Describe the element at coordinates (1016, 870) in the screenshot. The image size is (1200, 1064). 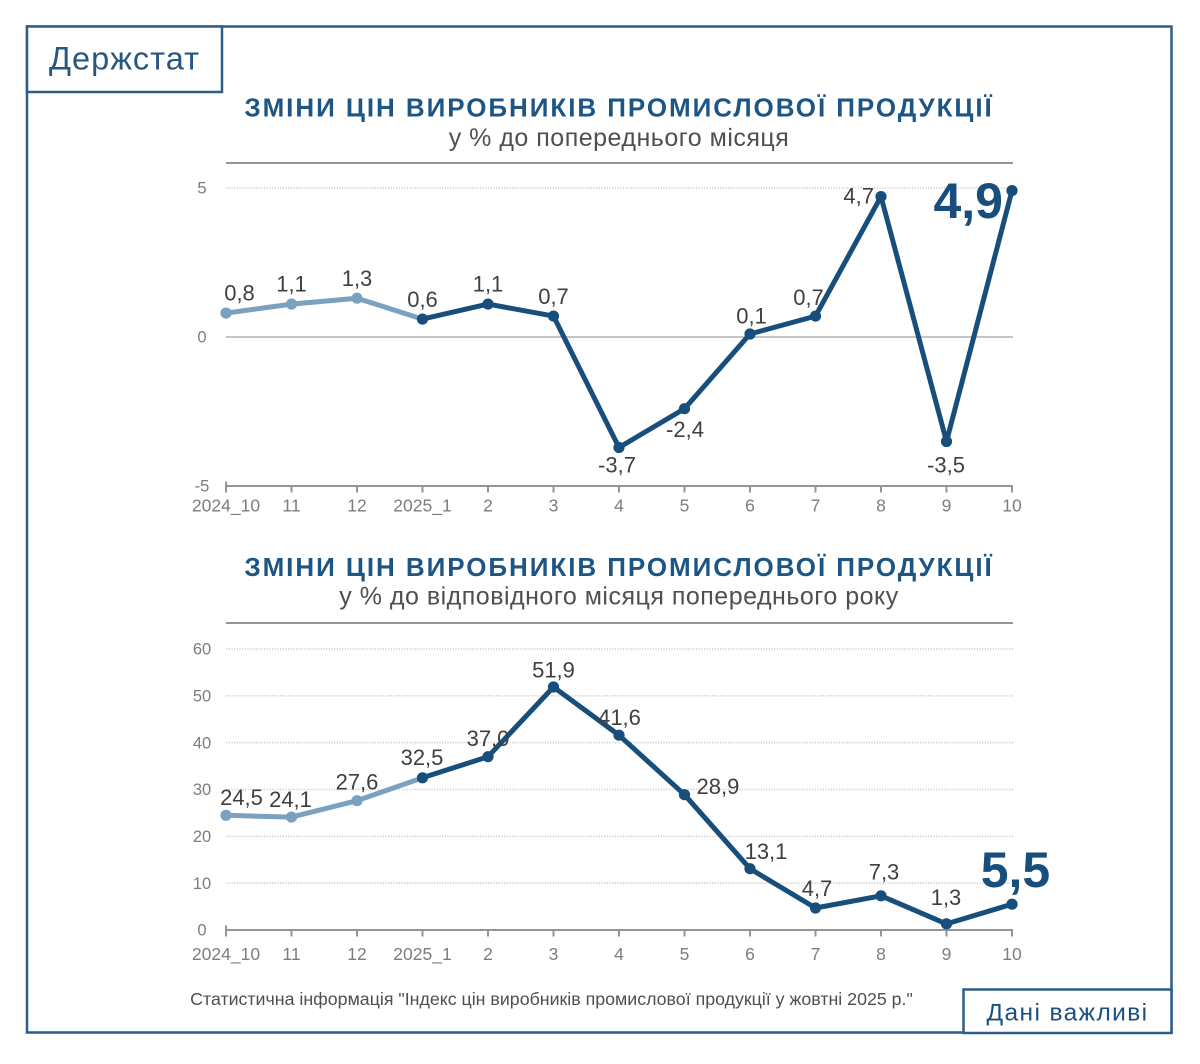
I see `svg-text: 5,5` at that location.